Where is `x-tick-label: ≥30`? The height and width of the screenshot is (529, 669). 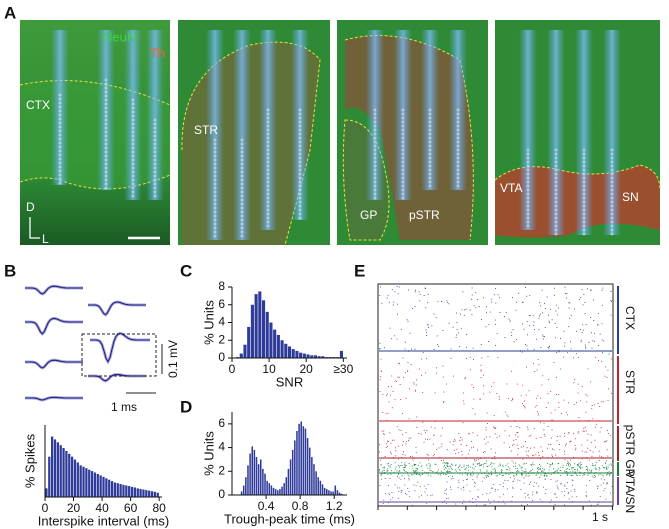 x-tick-label: ≥30 is located at coordinates (343, 369).